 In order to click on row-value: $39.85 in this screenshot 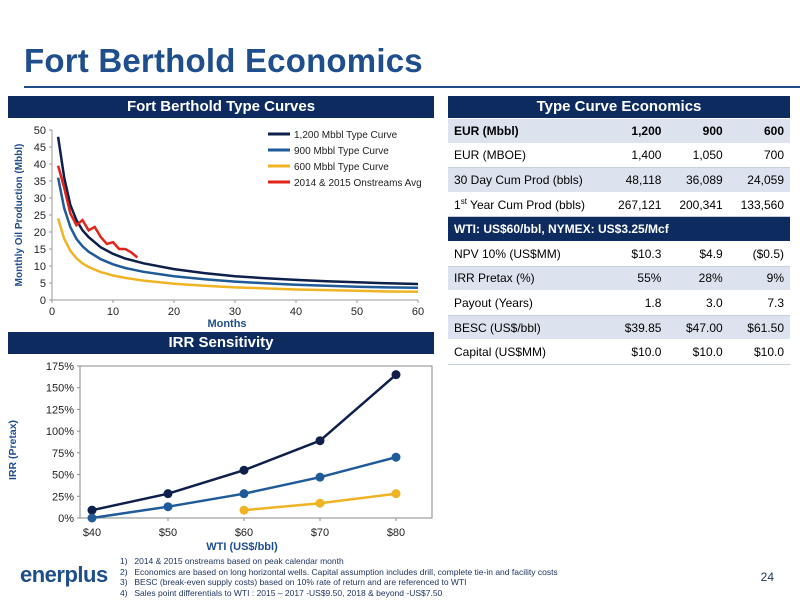, I will do `click(637, 328)`.